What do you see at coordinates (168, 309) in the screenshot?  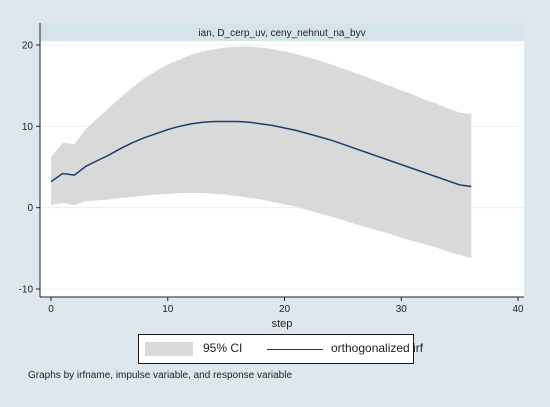 I see `x-tick-label-10: 10` at bounding box center [168, 309].